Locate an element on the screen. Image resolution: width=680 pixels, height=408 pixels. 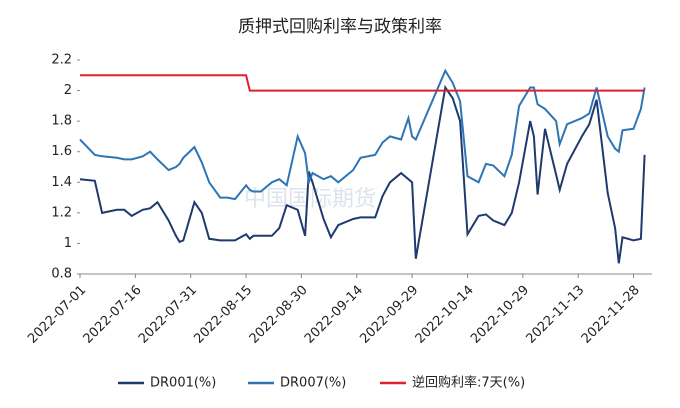
x-tick-label: 2022-07-31 is located at coordinates (168, 315).